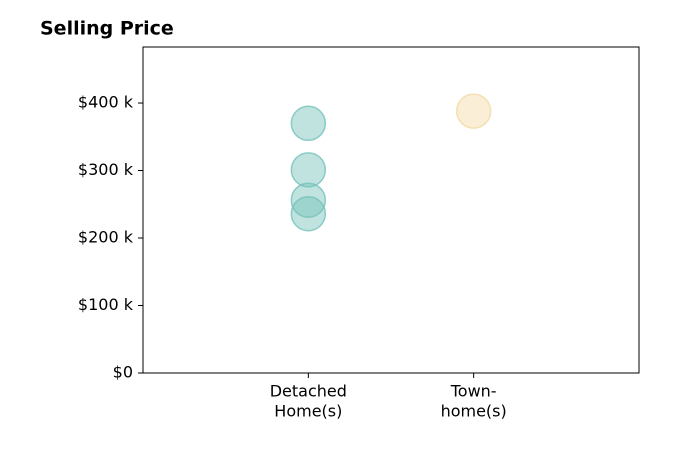  Describe the element at coordinates (106, 237) in the screenshot. I see `y-tick-label: $200 k` at that location.